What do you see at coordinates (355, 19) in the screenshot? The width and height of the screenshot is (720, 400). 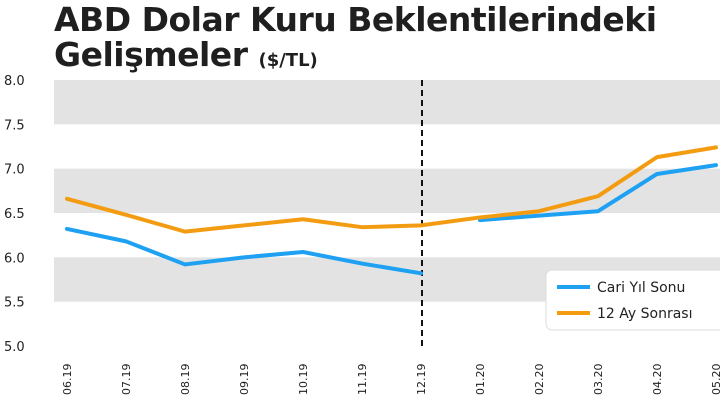 I see `chart-title-line1: ABD Dolar Kuru Beklentilerindeki` at bounding box center [355, 19].